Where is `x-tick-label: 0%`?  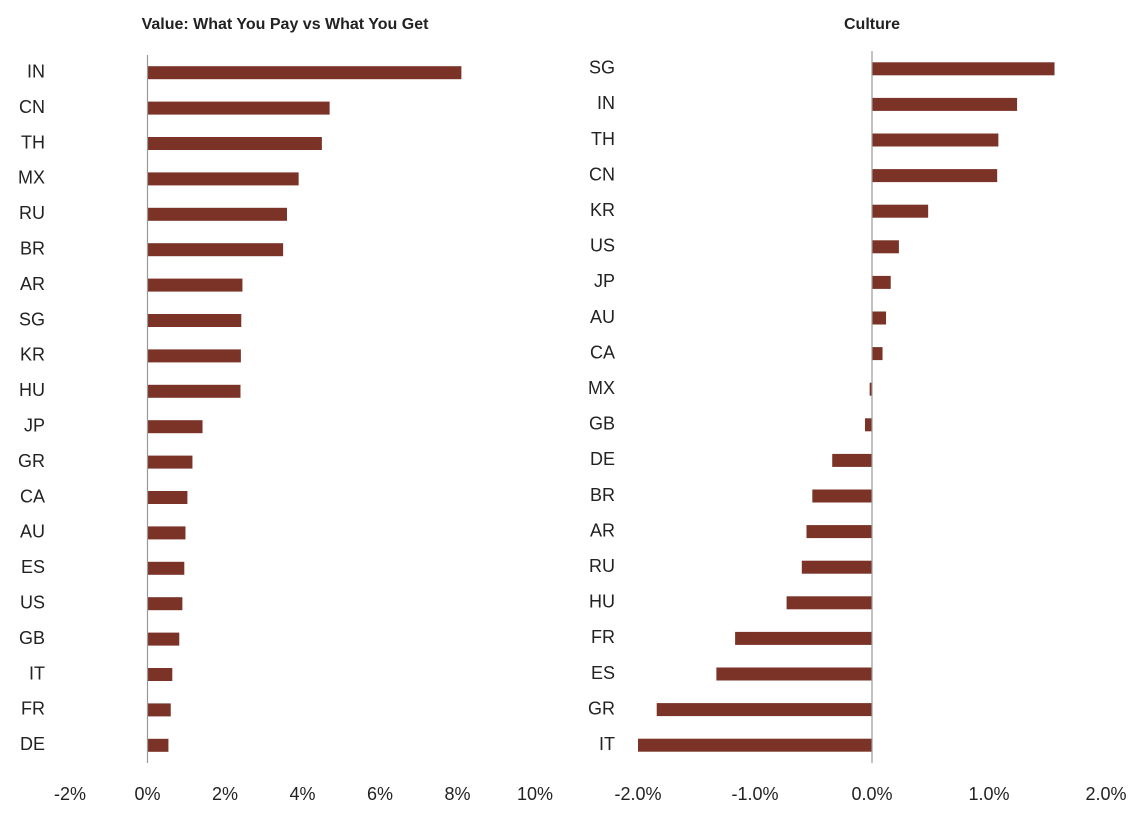
x-tick-label: 0% is located at coordinates (147, 794).